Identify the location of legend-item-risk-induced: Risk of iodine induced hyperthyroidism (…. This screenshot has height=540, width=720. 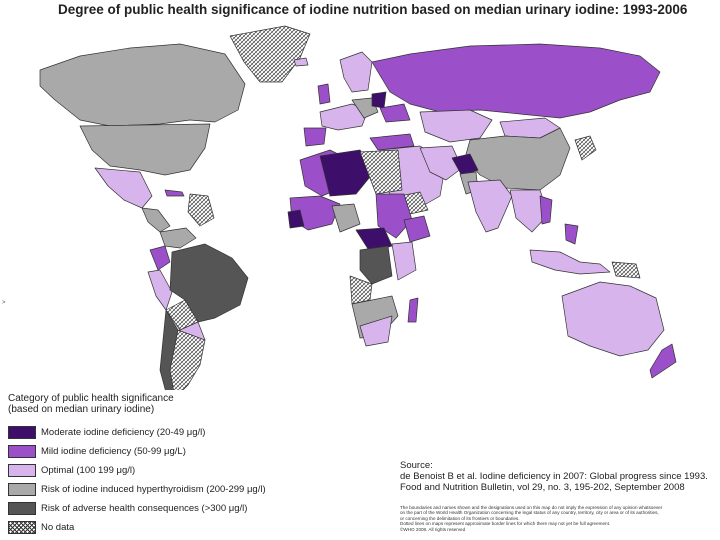
(168, 489).